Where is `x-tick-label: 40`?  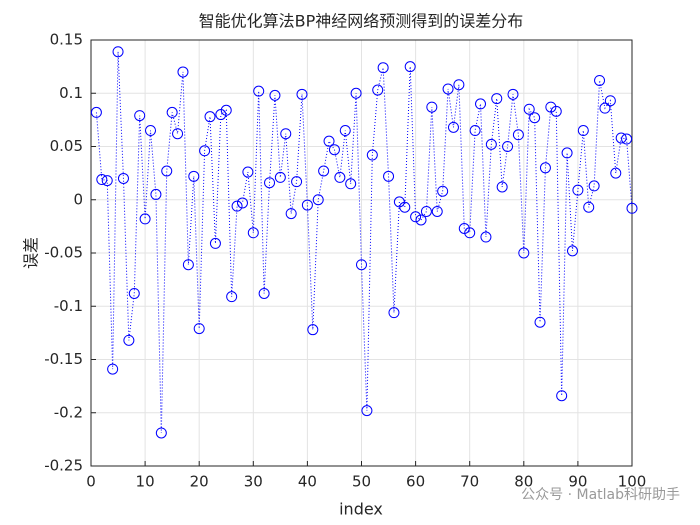
x-tick-label: 40 is located at coordinates (307, 482).